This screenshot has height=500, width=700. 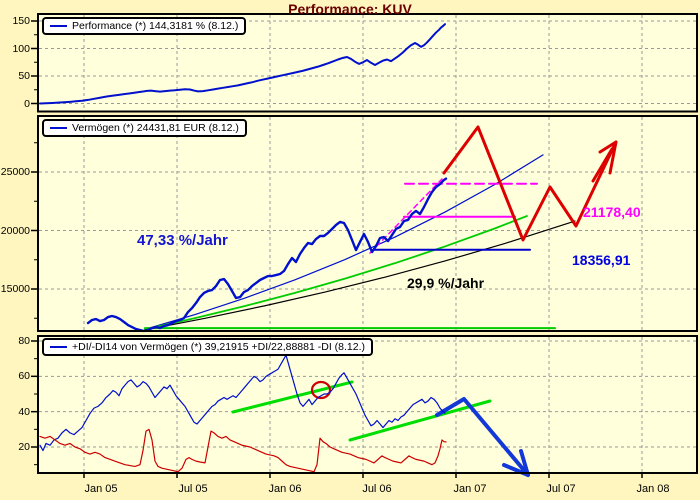 I want to click on x-axis-label: Jul 07, so click(x=561, y=489).